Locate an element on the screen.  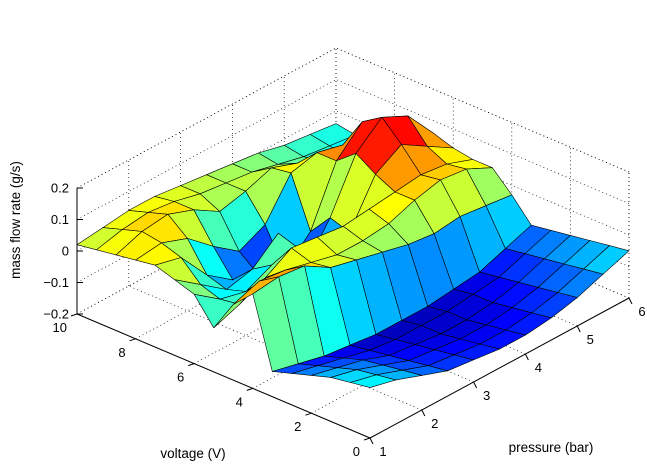
z-tick-label: −0.1 is located at coordinates (56, 282).